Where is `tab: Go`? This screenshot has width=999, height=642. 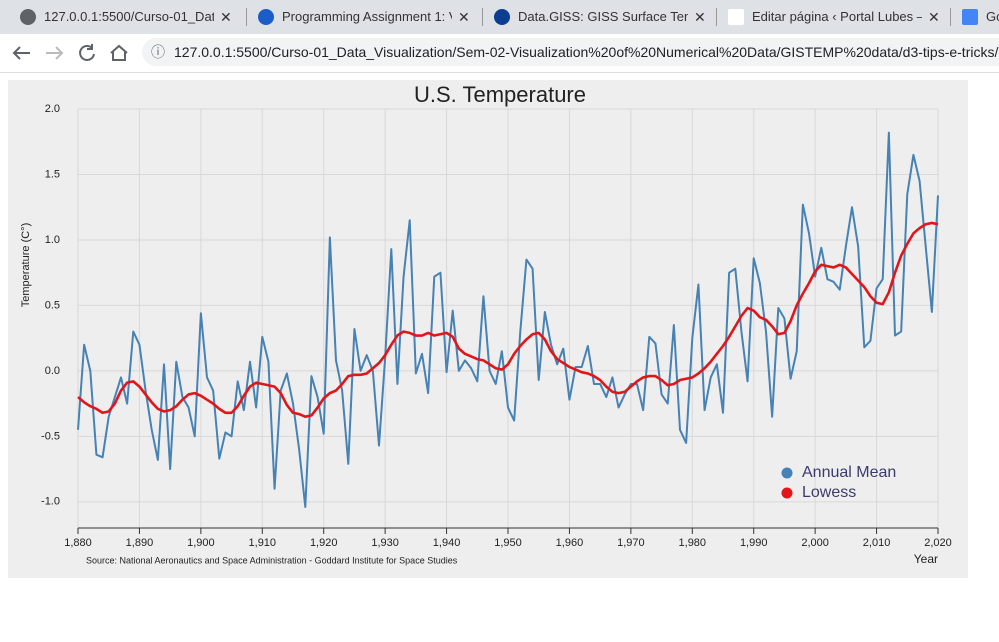
tab: Go is located at coordinates (974, 17).